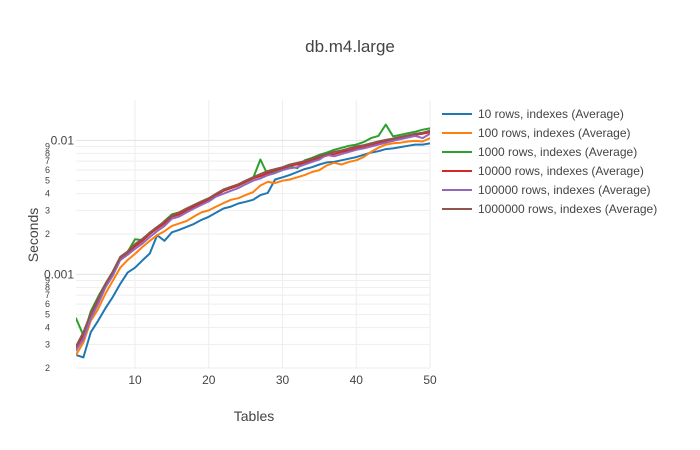  What do you see at coordinates (557, 152) in the screenshot?
I see `legend-label: 1000 rows, indexes (Average)` at bounding box center [557, 152].